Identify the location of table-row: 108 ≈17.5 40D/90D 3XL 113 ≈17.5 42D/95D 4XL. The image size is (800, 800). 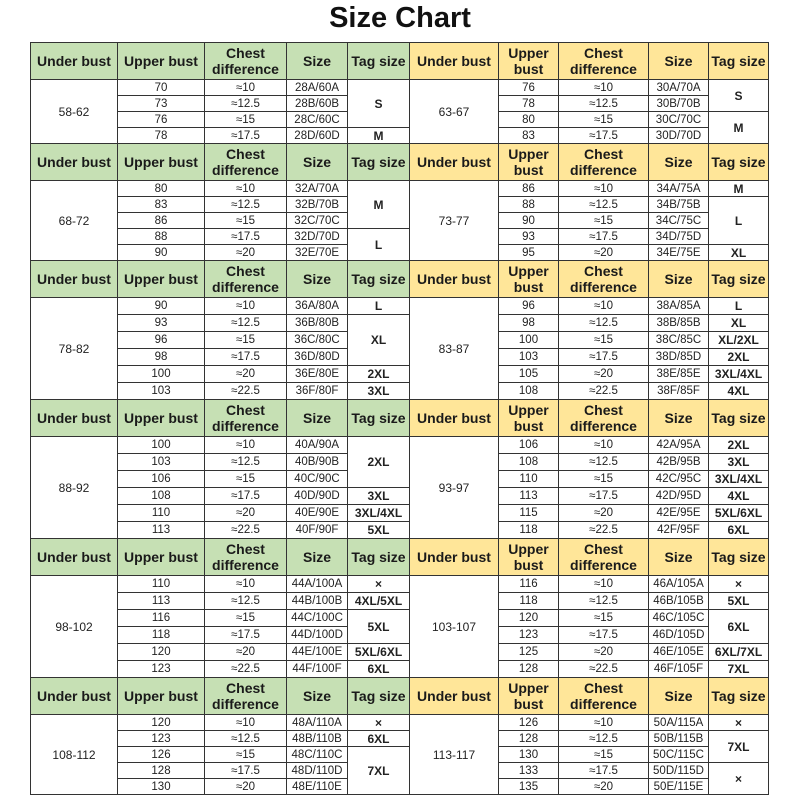
(400, 496).